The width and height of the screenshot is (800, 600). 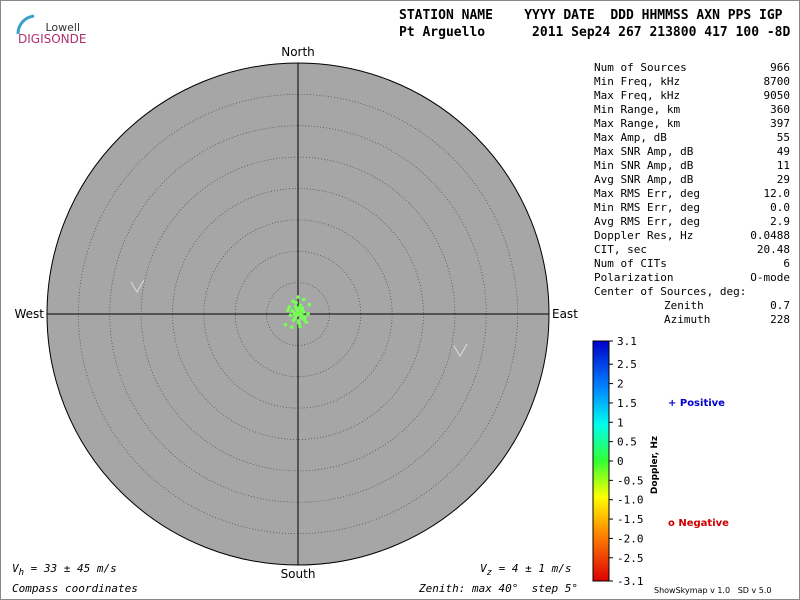 I want to click on stat-value: 0.0, so click(x=780, y=207).